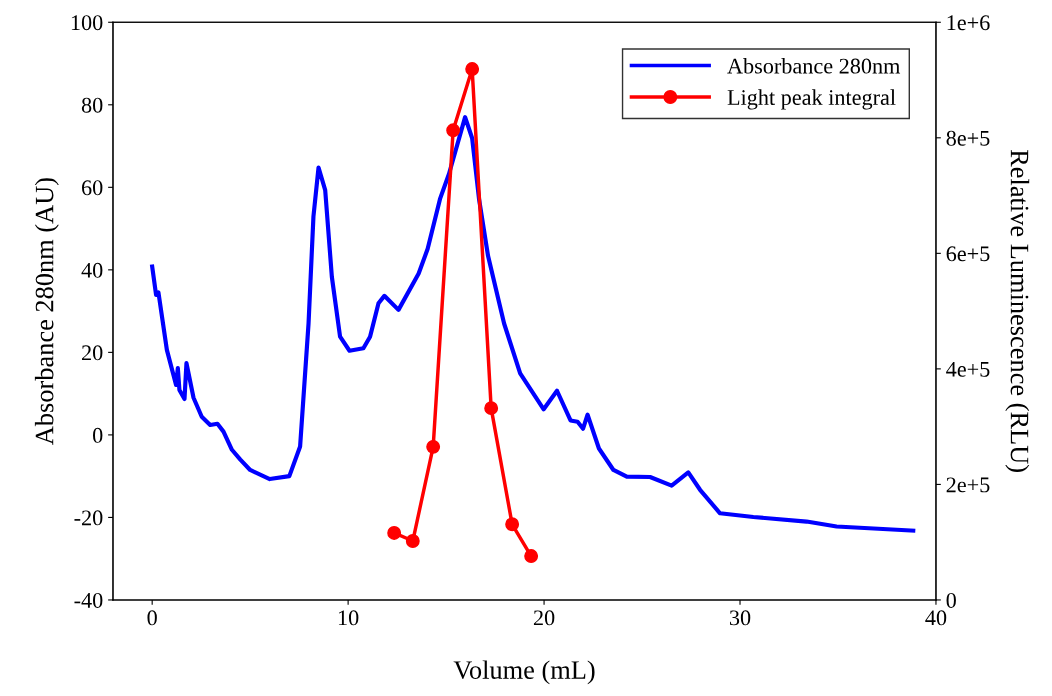 The image size is (1052, 696). Describe the element at coordinates (968, 23) in the screenshot. I see `y2-tick-label: 1e+6` at that location.